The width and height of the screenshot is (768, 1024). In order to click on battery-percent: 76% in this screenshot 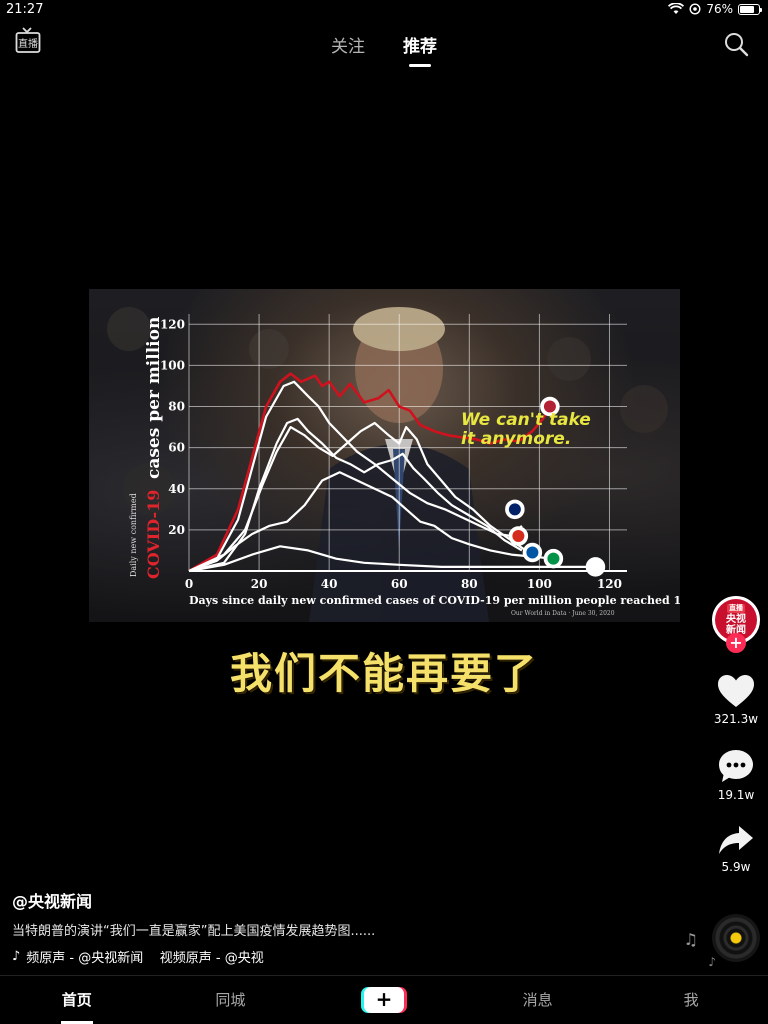, I will do `click(719, 9)`.